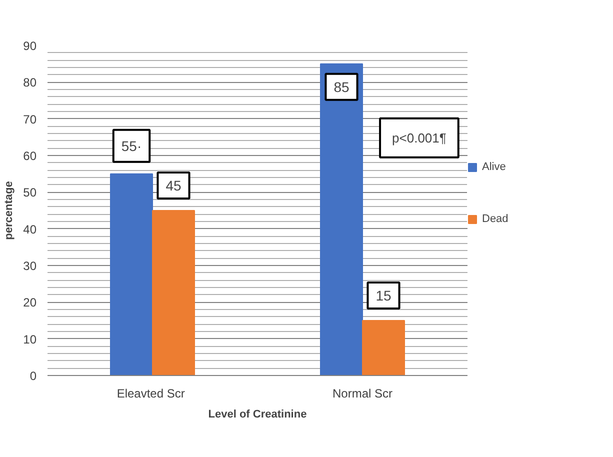  Describe the element at coordinates (30, 229) in the screenshot. I see `y-tick-label: 40` at that location.